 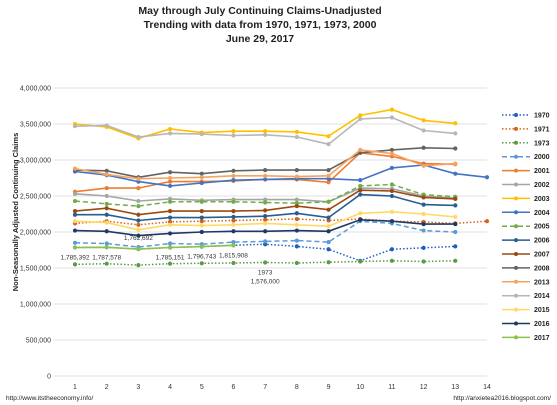 I want to click on annotation-label: 1,785,392, so click(x=75, y=257).